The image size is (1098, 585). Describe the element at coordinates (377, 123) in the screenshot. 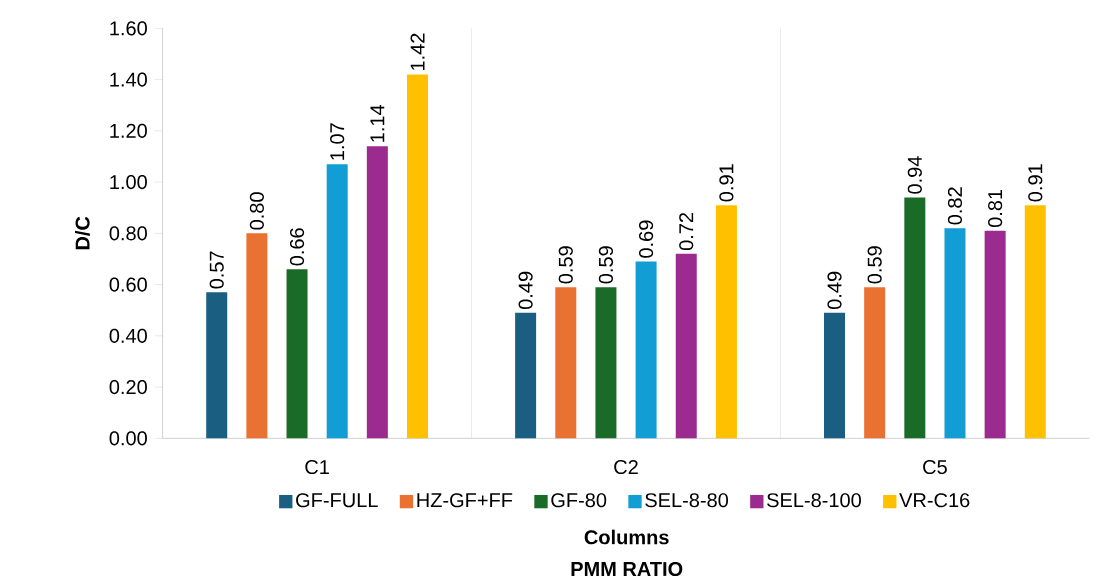

I see `data-label: 1.14` at that location.